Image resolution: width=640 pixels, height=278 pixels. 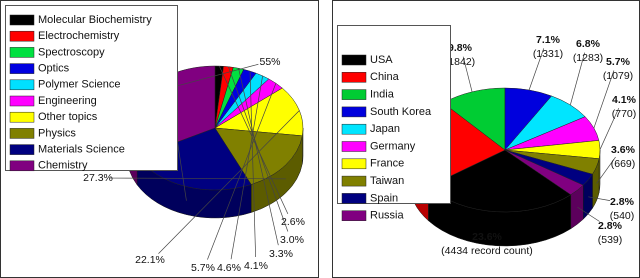 I want to click on count-label: (540), so click(x=622, y=216).